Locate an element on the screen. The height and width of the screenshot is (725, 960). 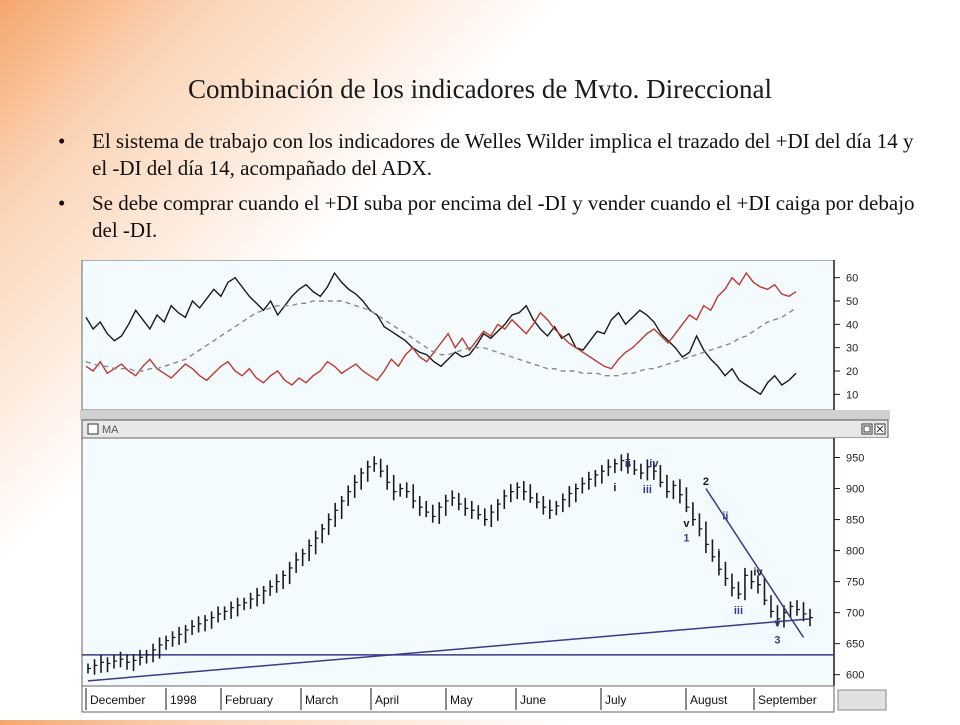
panel-separator is located at coordinates (485, 415).